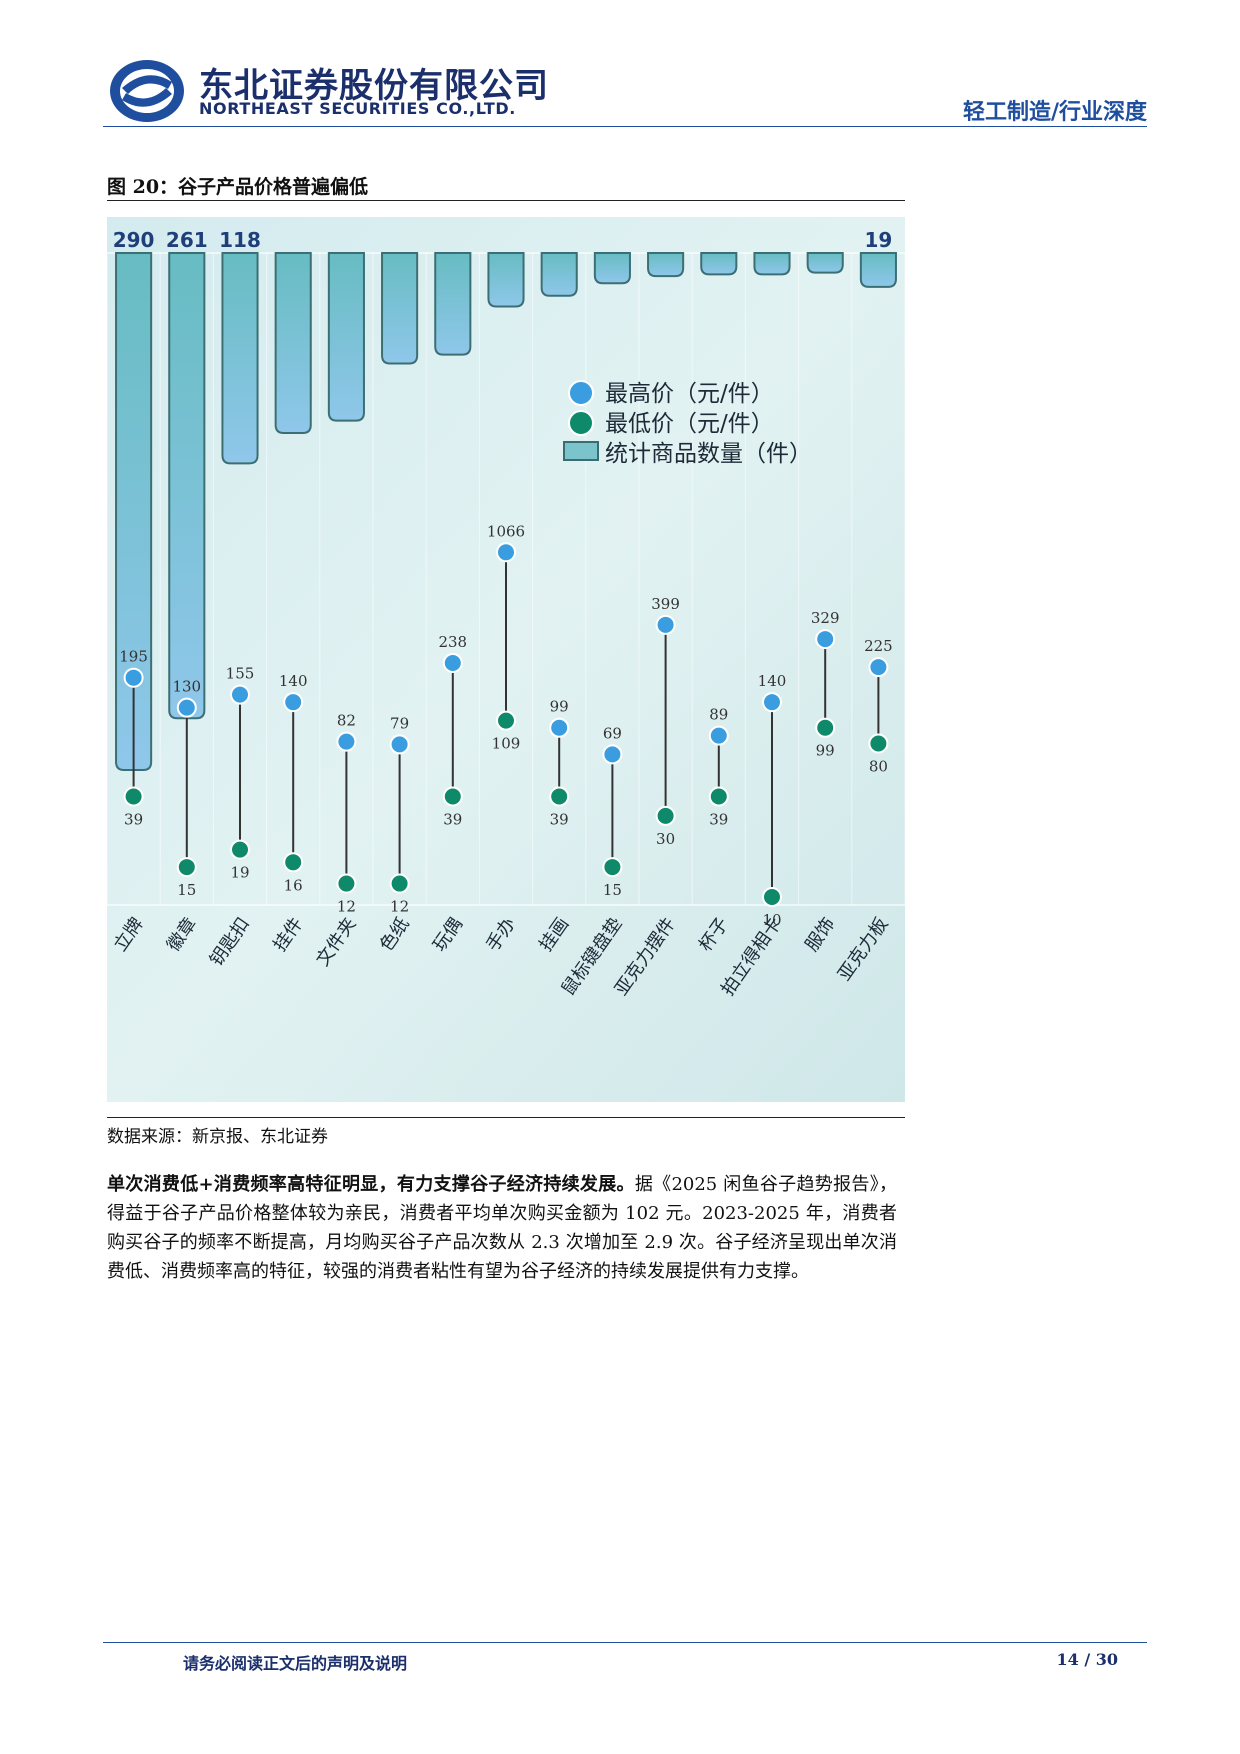  I want to click on figure-source: 数据来源：新京报、东北证券, so click(217, 1137).